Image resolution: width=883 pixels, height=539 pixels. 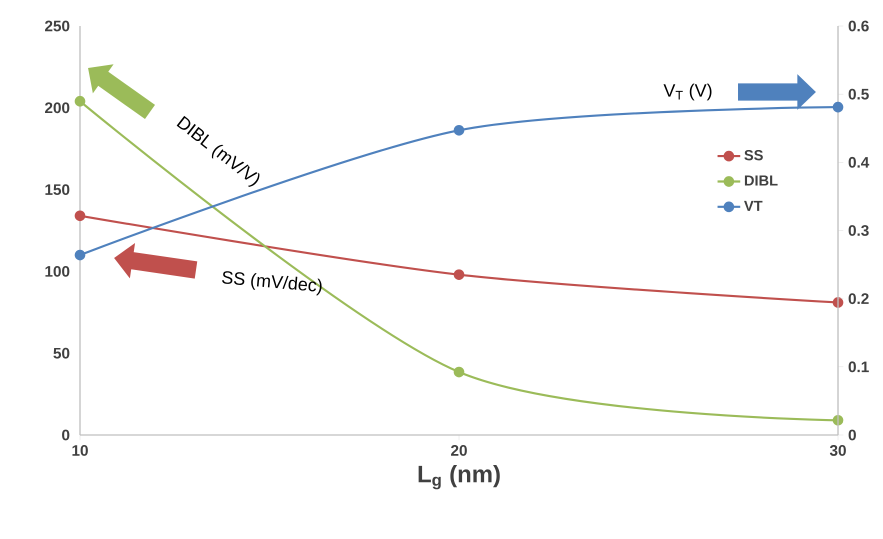 I want to click on y2-tick-label: 0.2, so click(x=858, y=298).